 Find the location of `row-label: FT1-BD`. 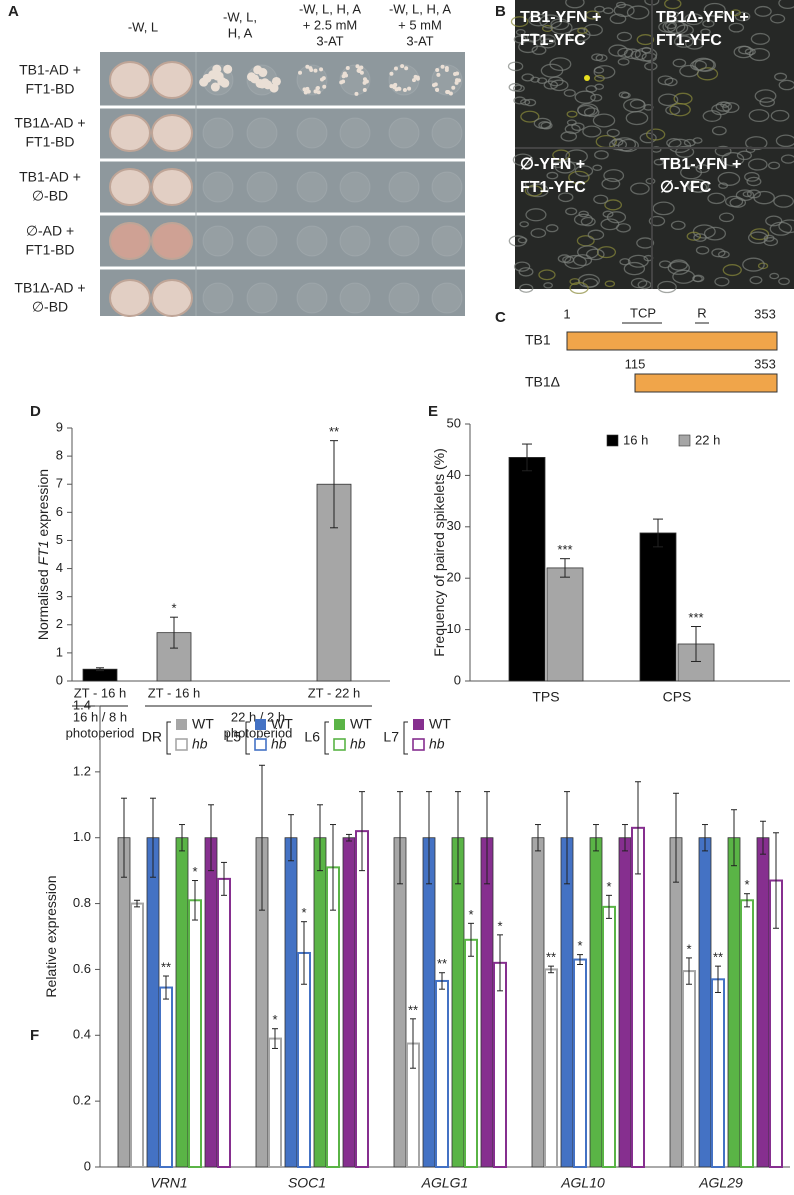

row-label: FT1-BD is located at coordinates (50, 142).